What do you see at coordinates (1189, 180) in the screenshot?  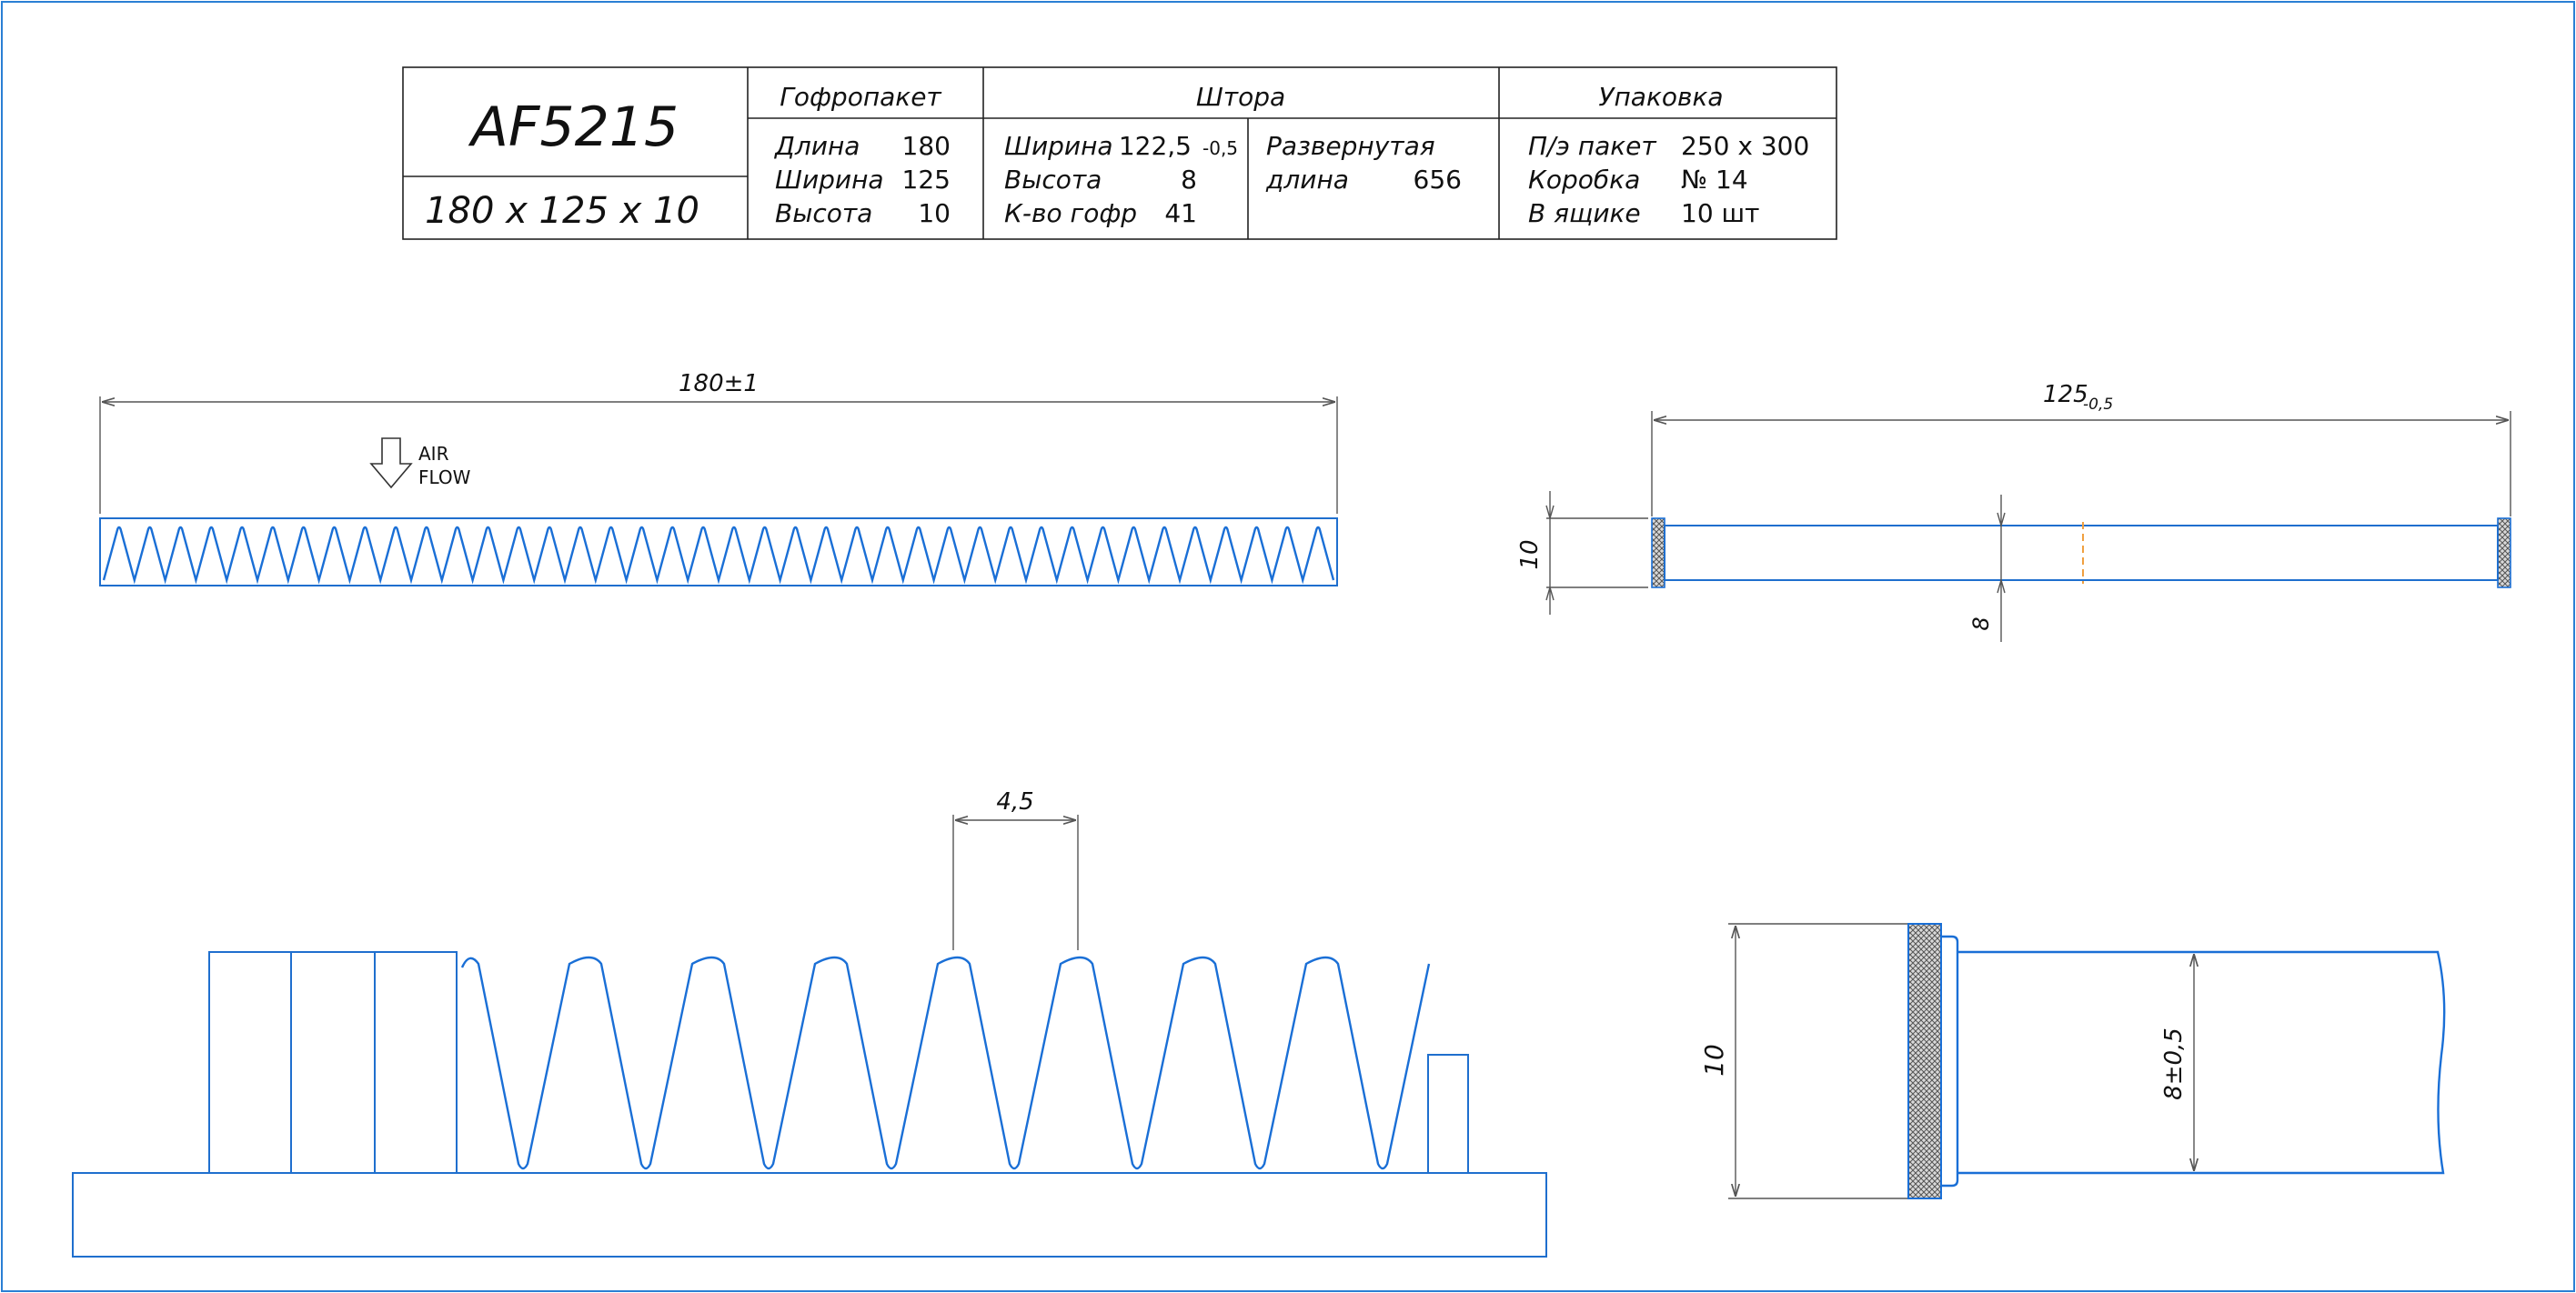 I see `curtain-height-value: 8` at bounding box center [1189, 180].